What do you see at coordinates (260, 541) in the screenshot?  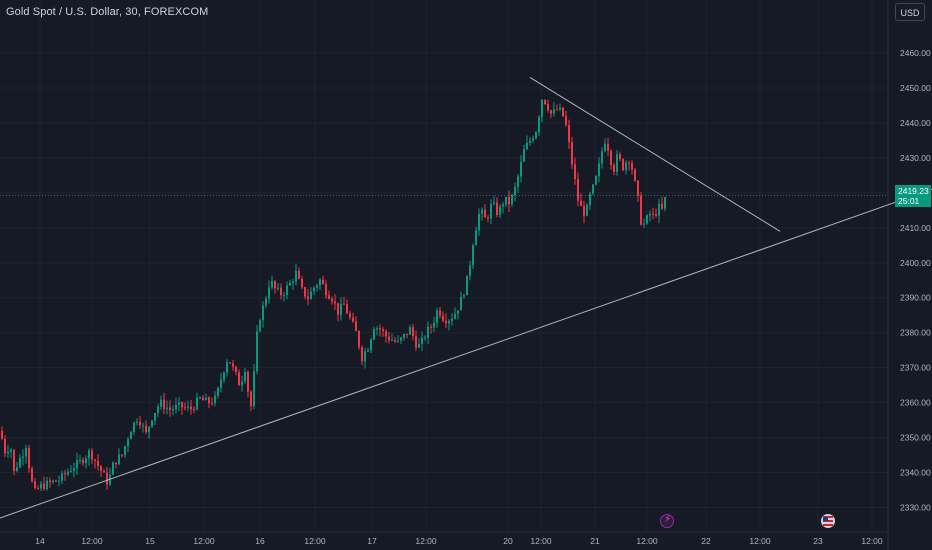 I see `x-tick-label: 16` at bounding box center [260, 541].